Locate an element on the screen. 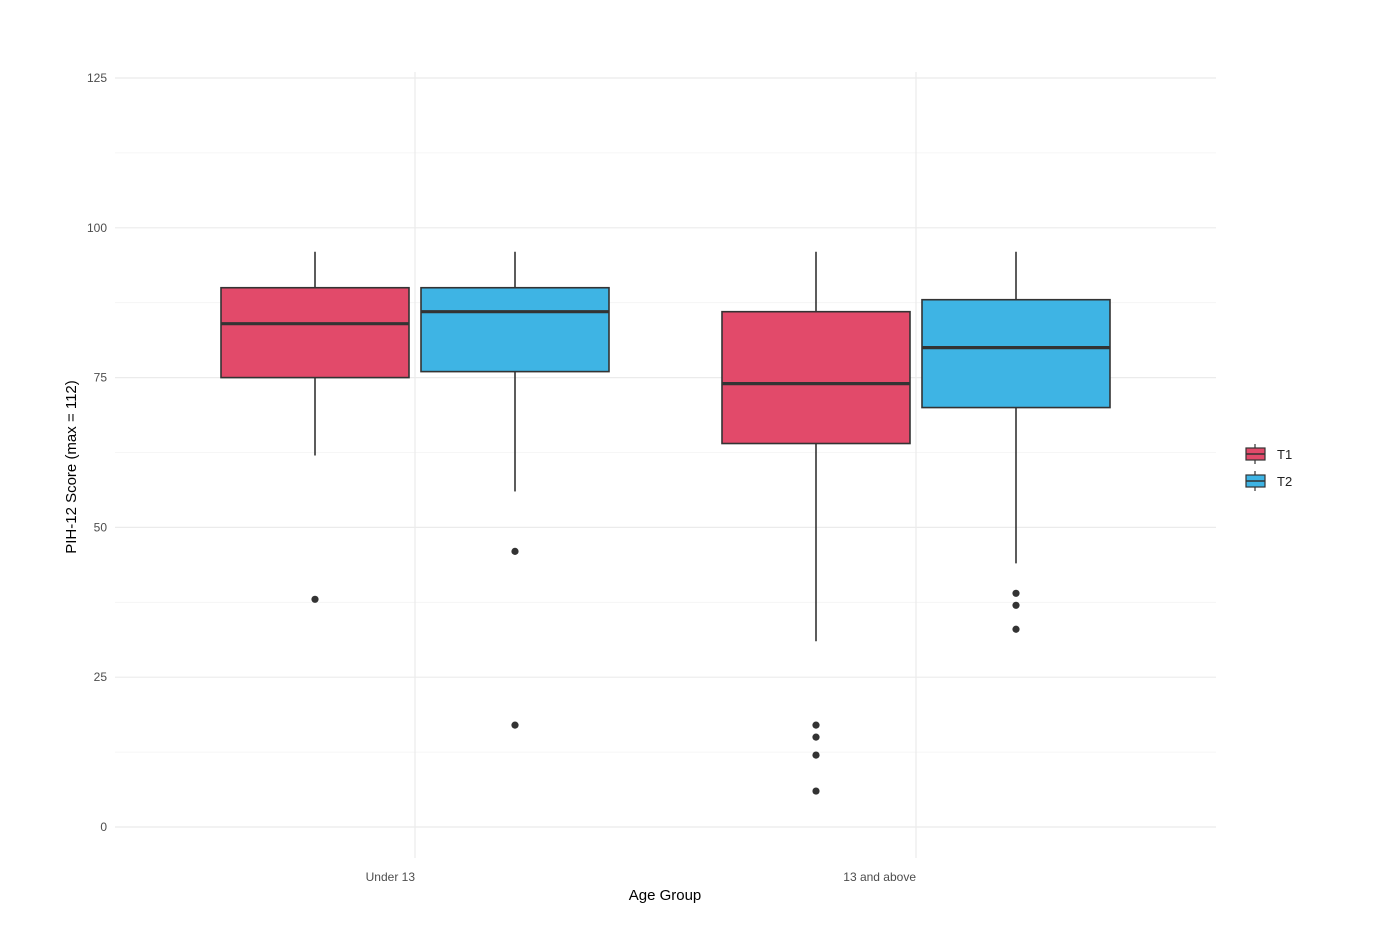 The height and width of the screenshot is (950, 1400). legend-label: T1 is located at coordinates (1284, 454).